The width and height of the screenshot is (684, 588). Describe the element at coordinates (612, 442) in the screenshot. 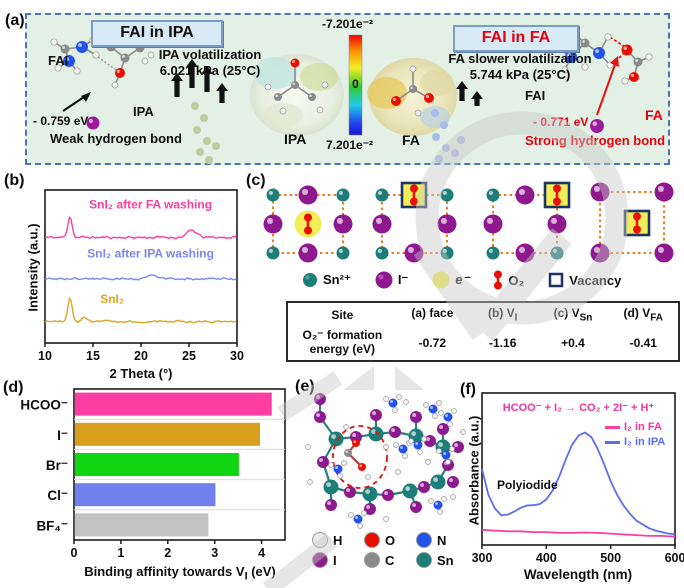

I see `ipa-line-marker` at that location.